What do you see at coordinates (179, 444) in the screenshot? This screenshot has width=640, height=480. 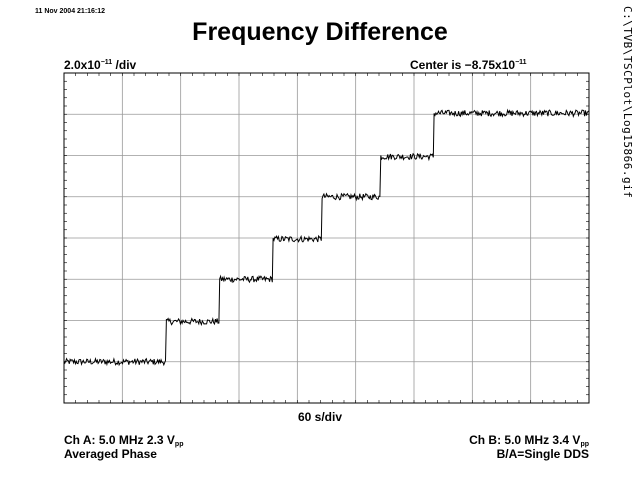 I see `channel-a-sub: pp` at bounding box center [179, 444].